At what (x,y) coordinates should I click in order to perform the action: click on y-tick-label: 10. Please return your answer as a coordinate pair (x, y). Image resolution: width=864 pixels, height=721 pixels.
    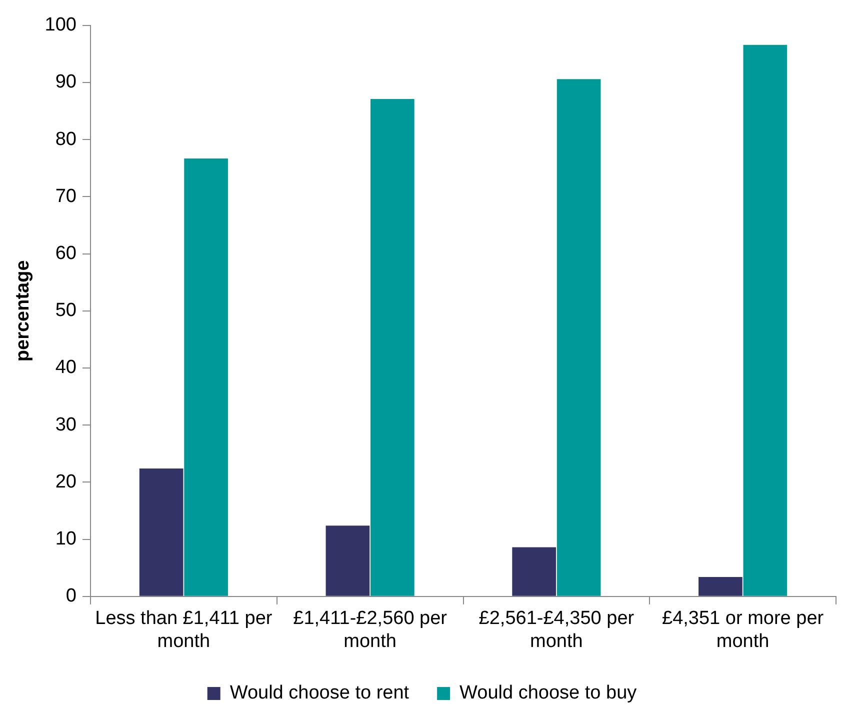
    Looking at the image, I should click on (65, 539).